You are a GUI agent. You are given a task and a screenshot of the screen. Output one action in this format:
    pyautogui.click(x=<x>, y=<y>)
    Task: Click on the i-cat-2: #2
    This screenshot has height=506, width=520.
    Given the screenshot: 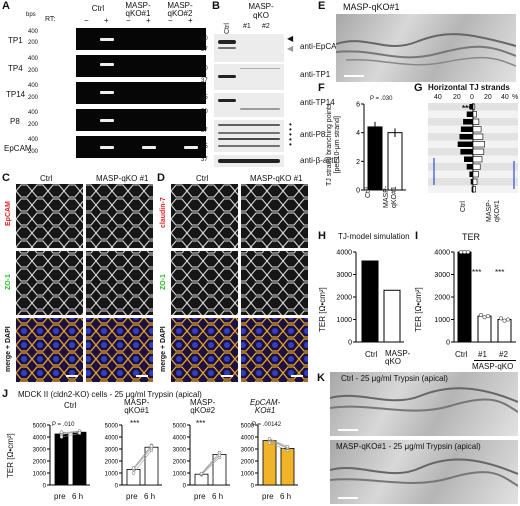 What is the action you would take?
    pyautogui.click(x=503, y=354)
    